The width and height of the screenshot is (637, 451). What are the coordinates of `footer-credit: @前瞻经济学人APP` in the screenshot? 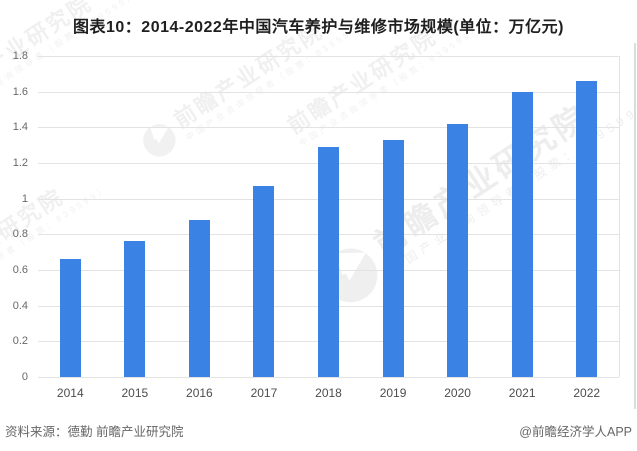 It's located at (575, 432).